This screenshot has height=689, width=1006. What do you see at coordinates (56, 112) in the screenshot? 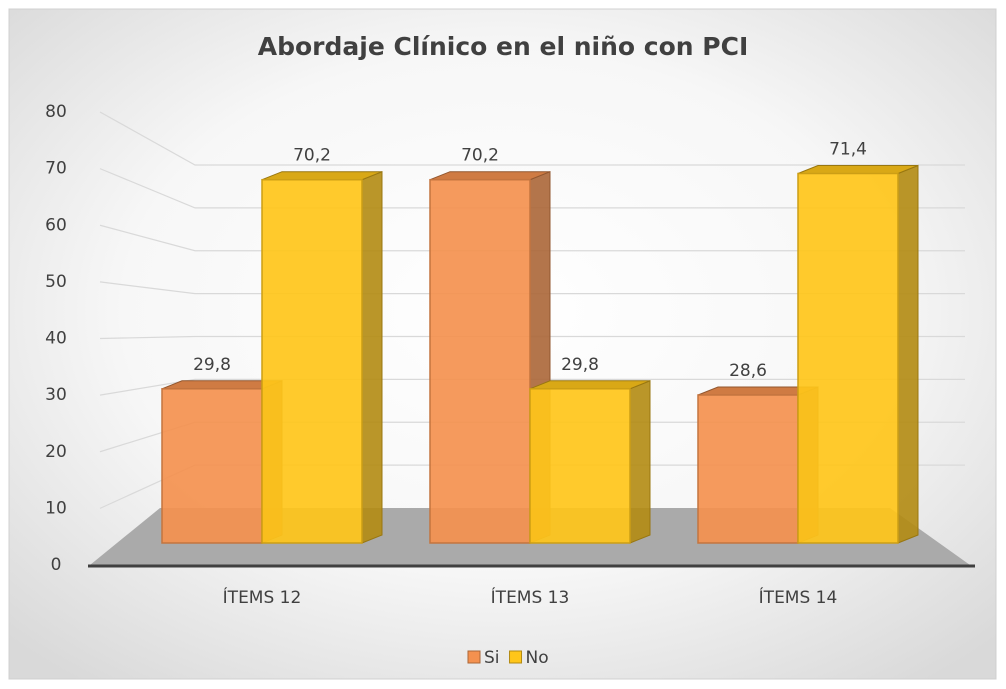
I see `y-tick-label: 80` at bounding box center [56, 112].